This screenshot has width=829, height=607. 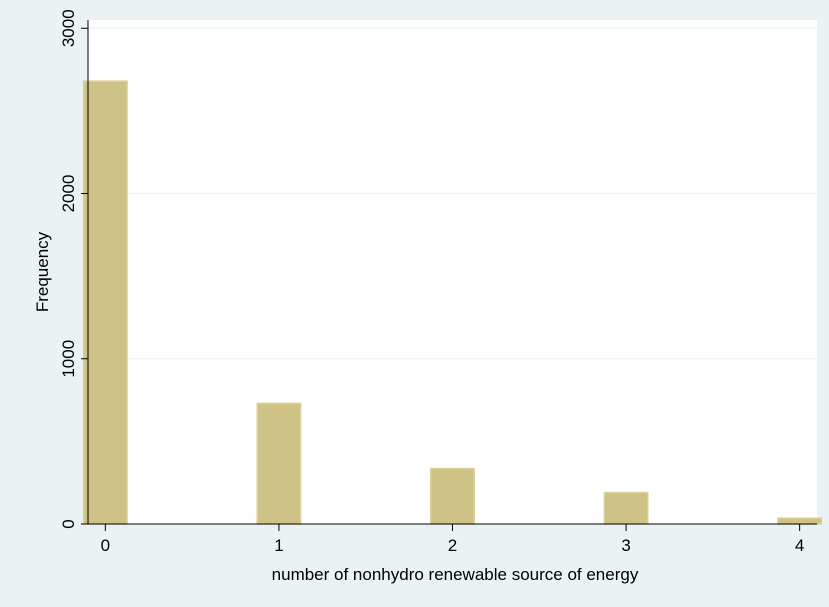 What do you see at coordinates (799, 545) in the screenshot?
I see `x-tick-label-4: 4` at bounding box center [799, 545].